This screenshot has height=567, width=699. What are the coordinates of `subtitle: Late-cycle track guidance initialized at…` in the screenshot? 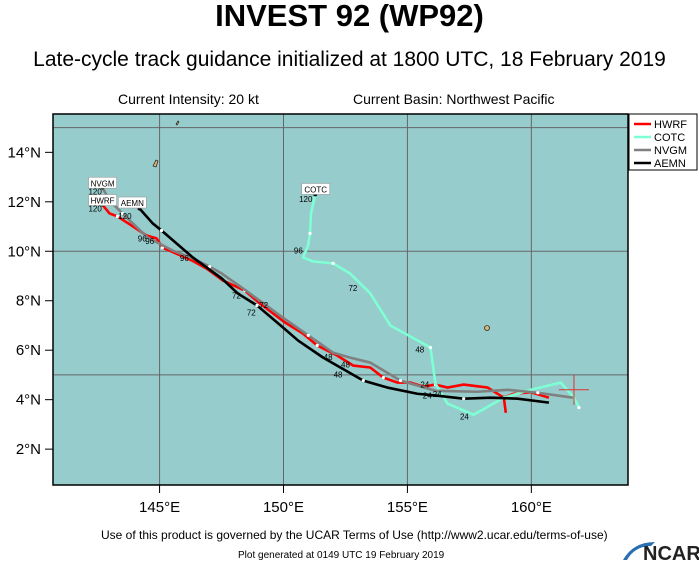 It's located at (349, 59).